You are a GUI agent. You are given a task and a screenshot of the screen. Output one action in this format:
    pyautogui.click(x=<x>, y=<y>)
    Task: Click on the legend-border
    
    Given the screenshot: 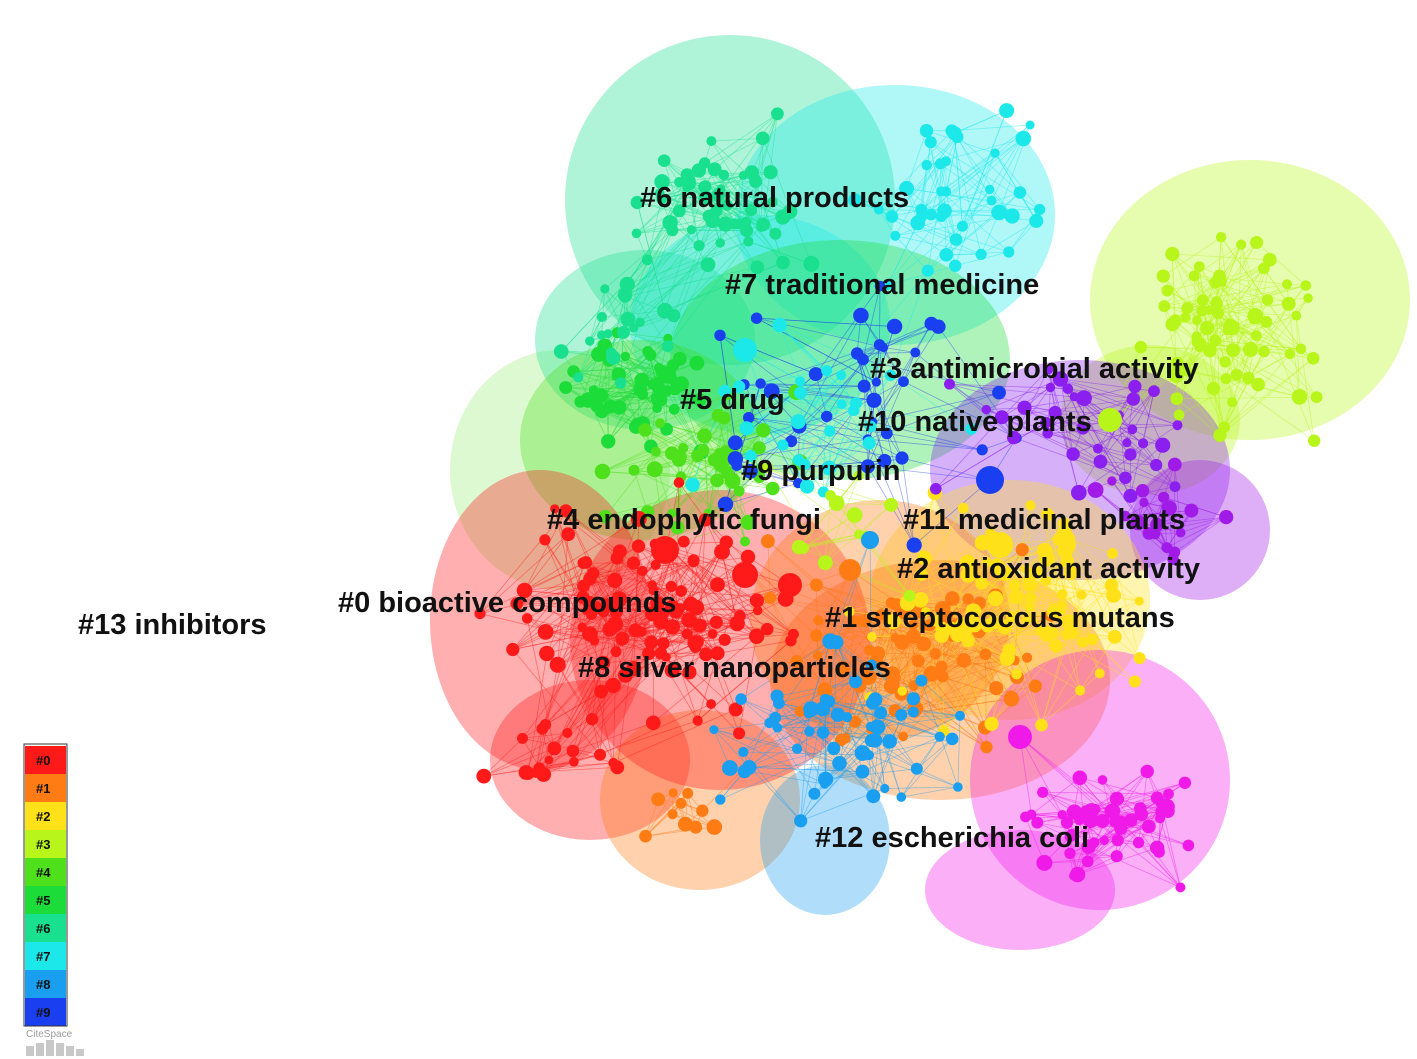 What is the action you would take?
    pyautogui.click(x=45, y=885)
    